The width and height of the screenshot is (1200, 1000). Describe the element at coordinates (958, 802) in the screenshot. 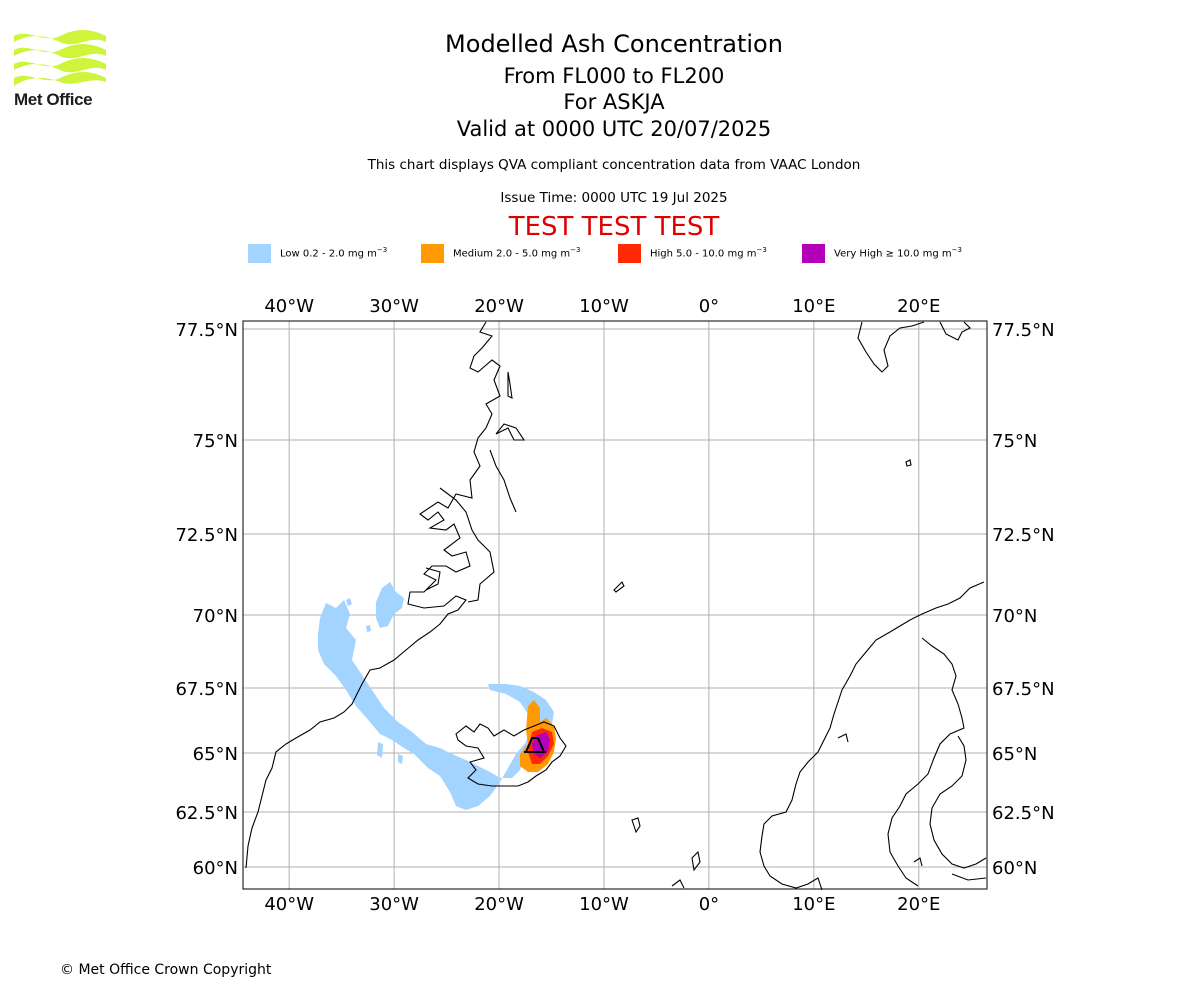

I see `sweden-coast` at that location.